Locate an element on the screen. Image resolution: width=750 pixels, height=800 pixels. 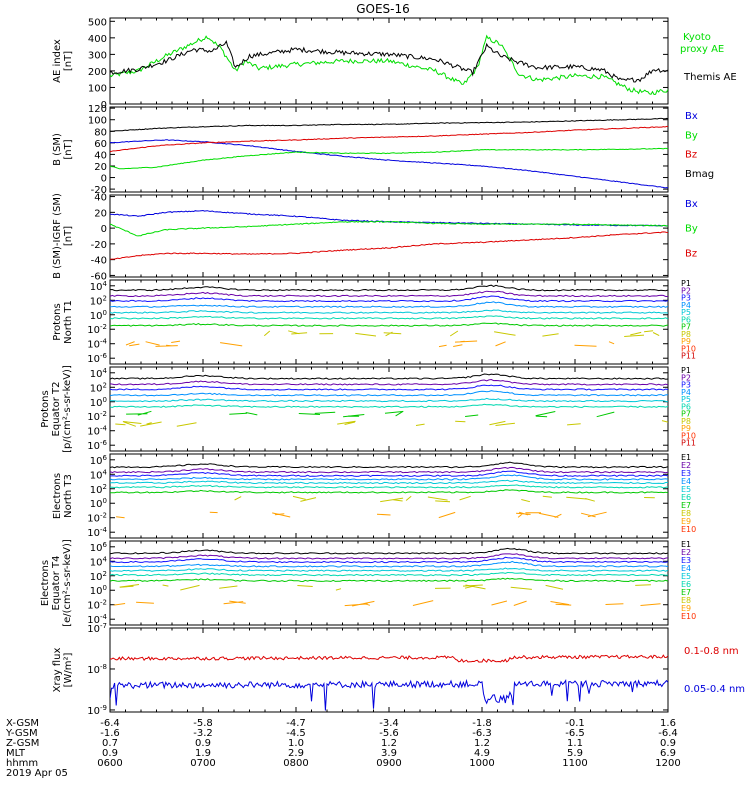
ephemeris-value: -6.5 is located at coordinates (575, 733).